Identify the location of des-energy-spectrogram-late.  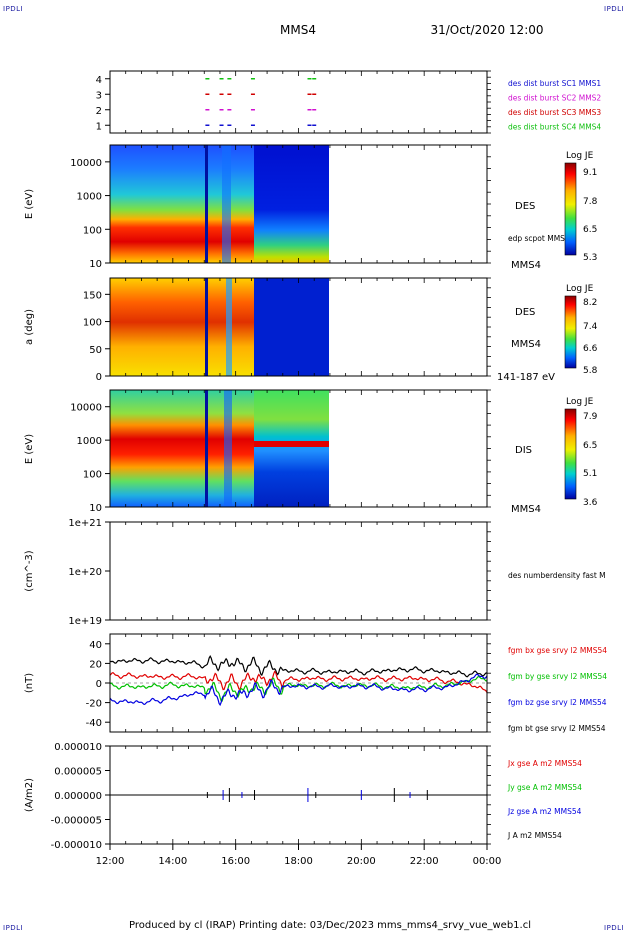
(291, 204).